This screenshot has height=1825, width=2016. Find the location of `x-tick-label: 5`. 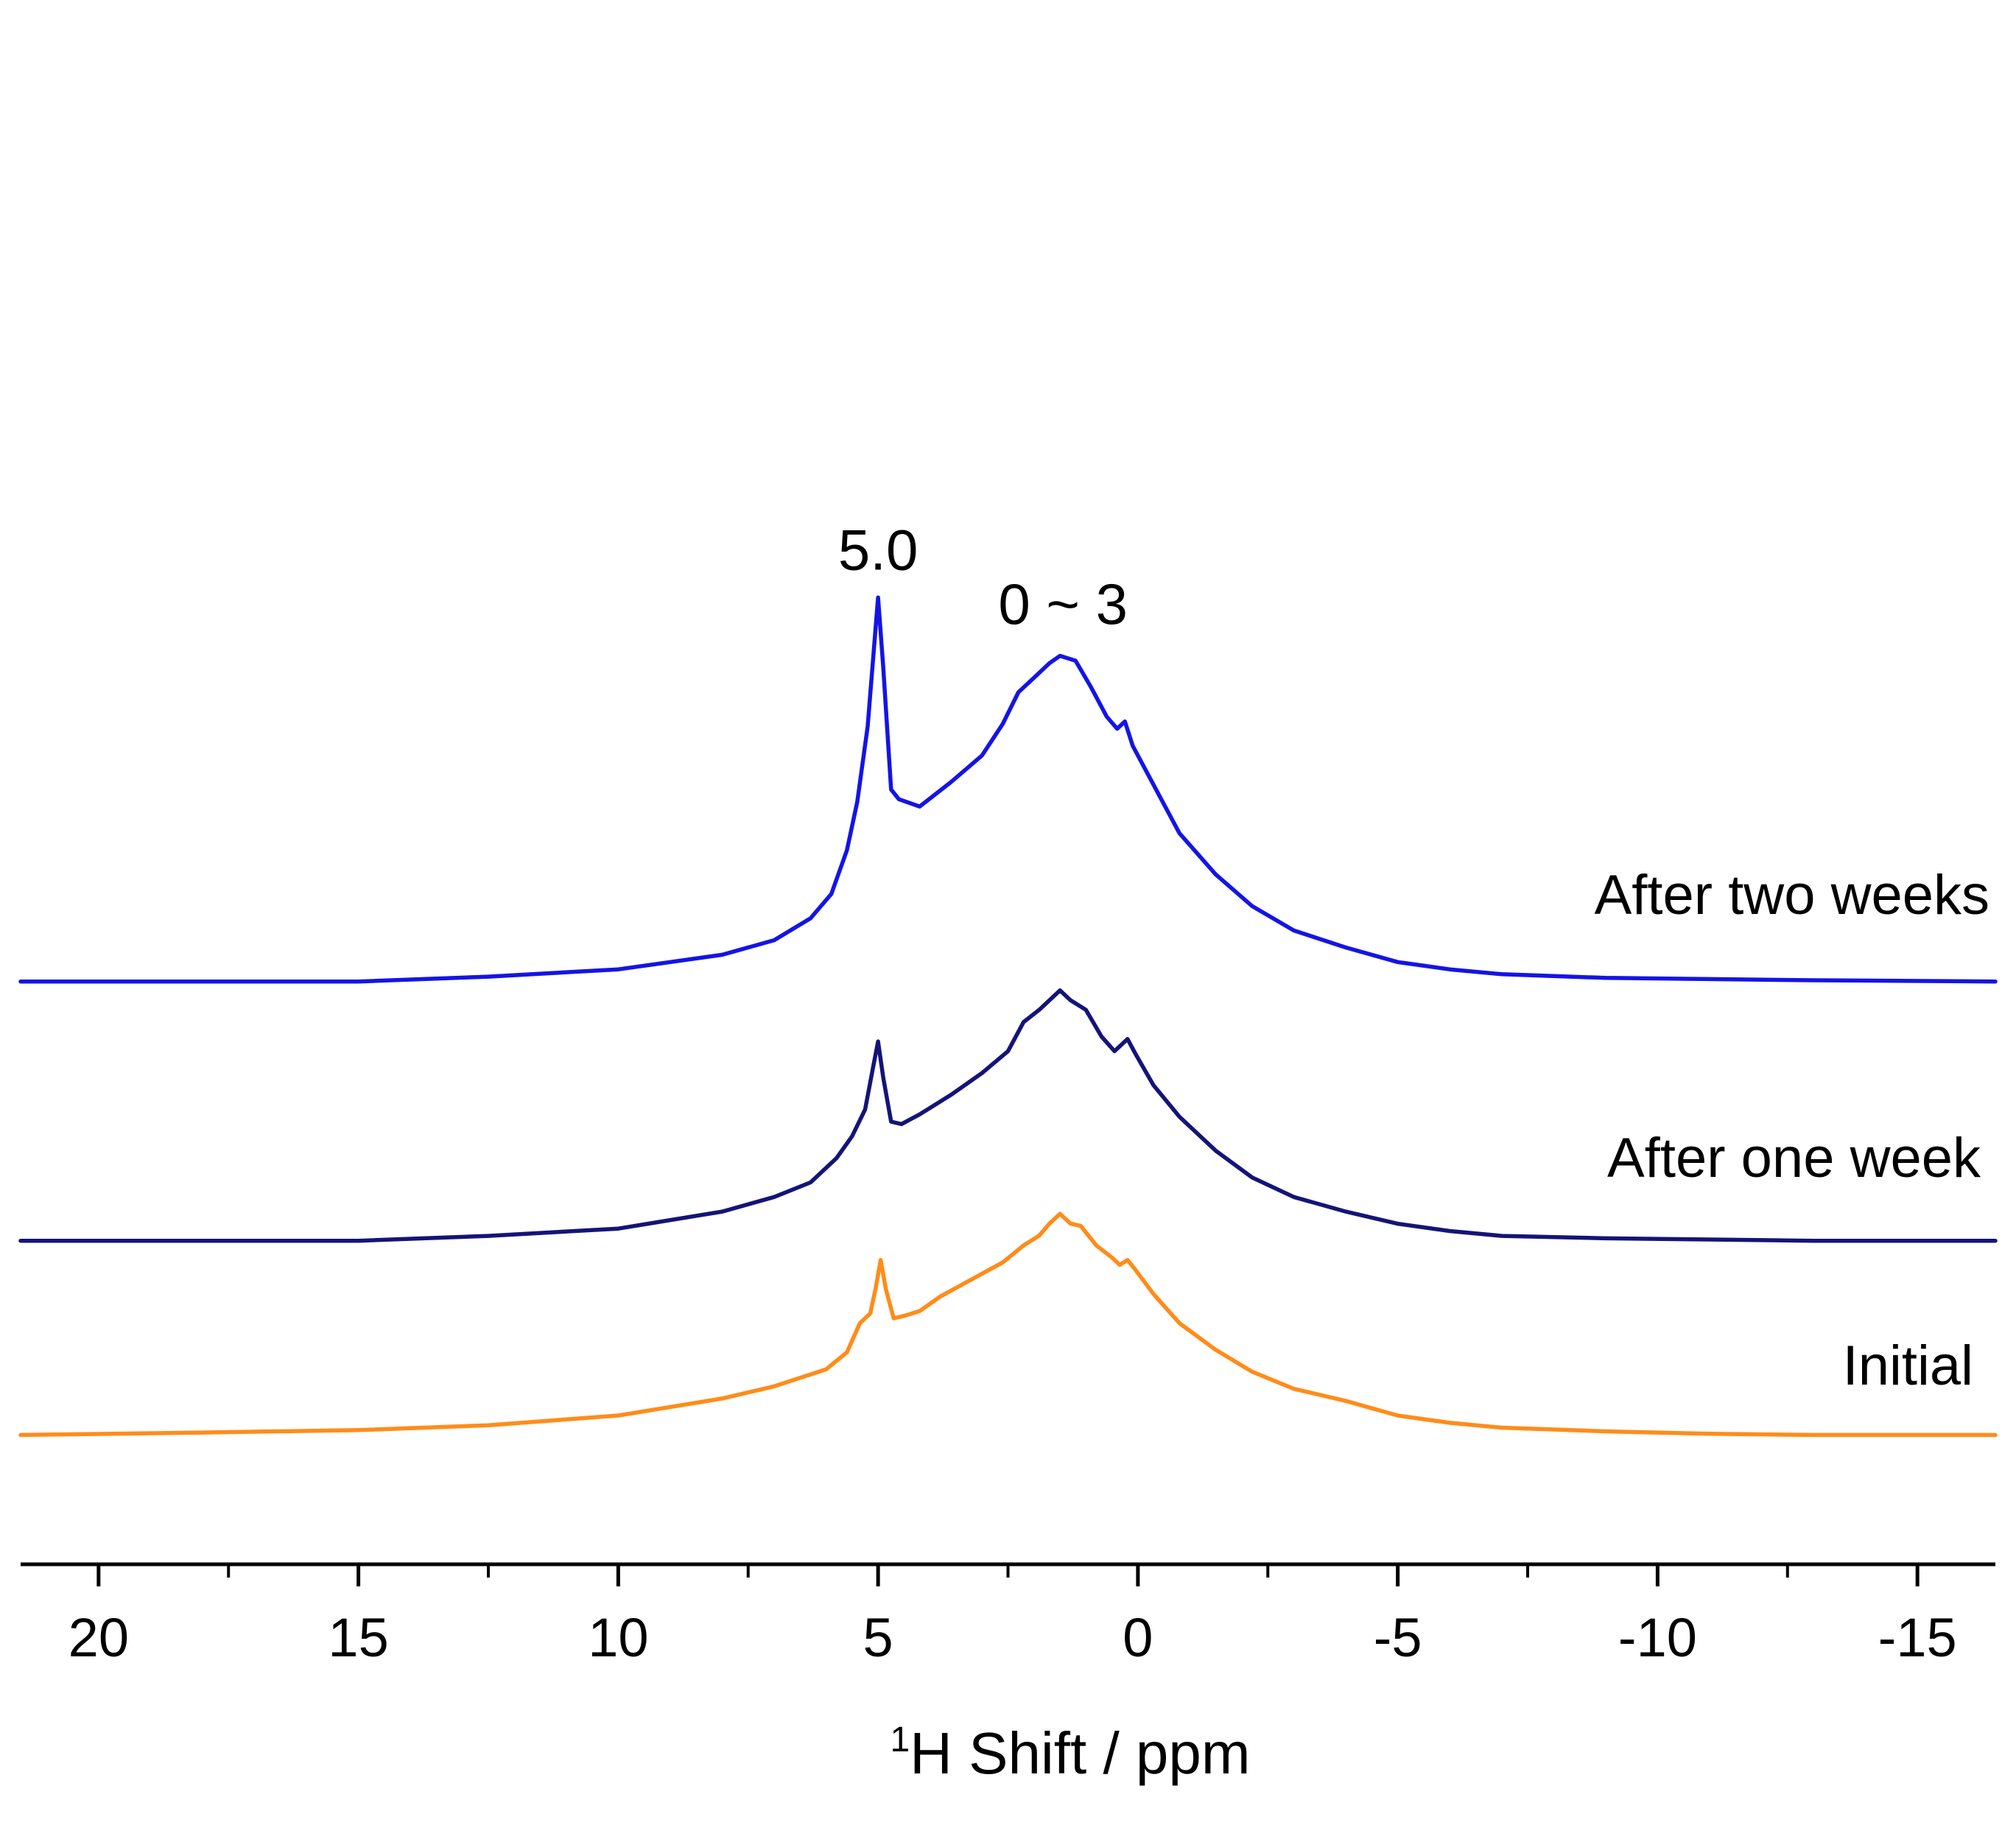

x-tick-label: 5 is located at coordinates (878, 1637).